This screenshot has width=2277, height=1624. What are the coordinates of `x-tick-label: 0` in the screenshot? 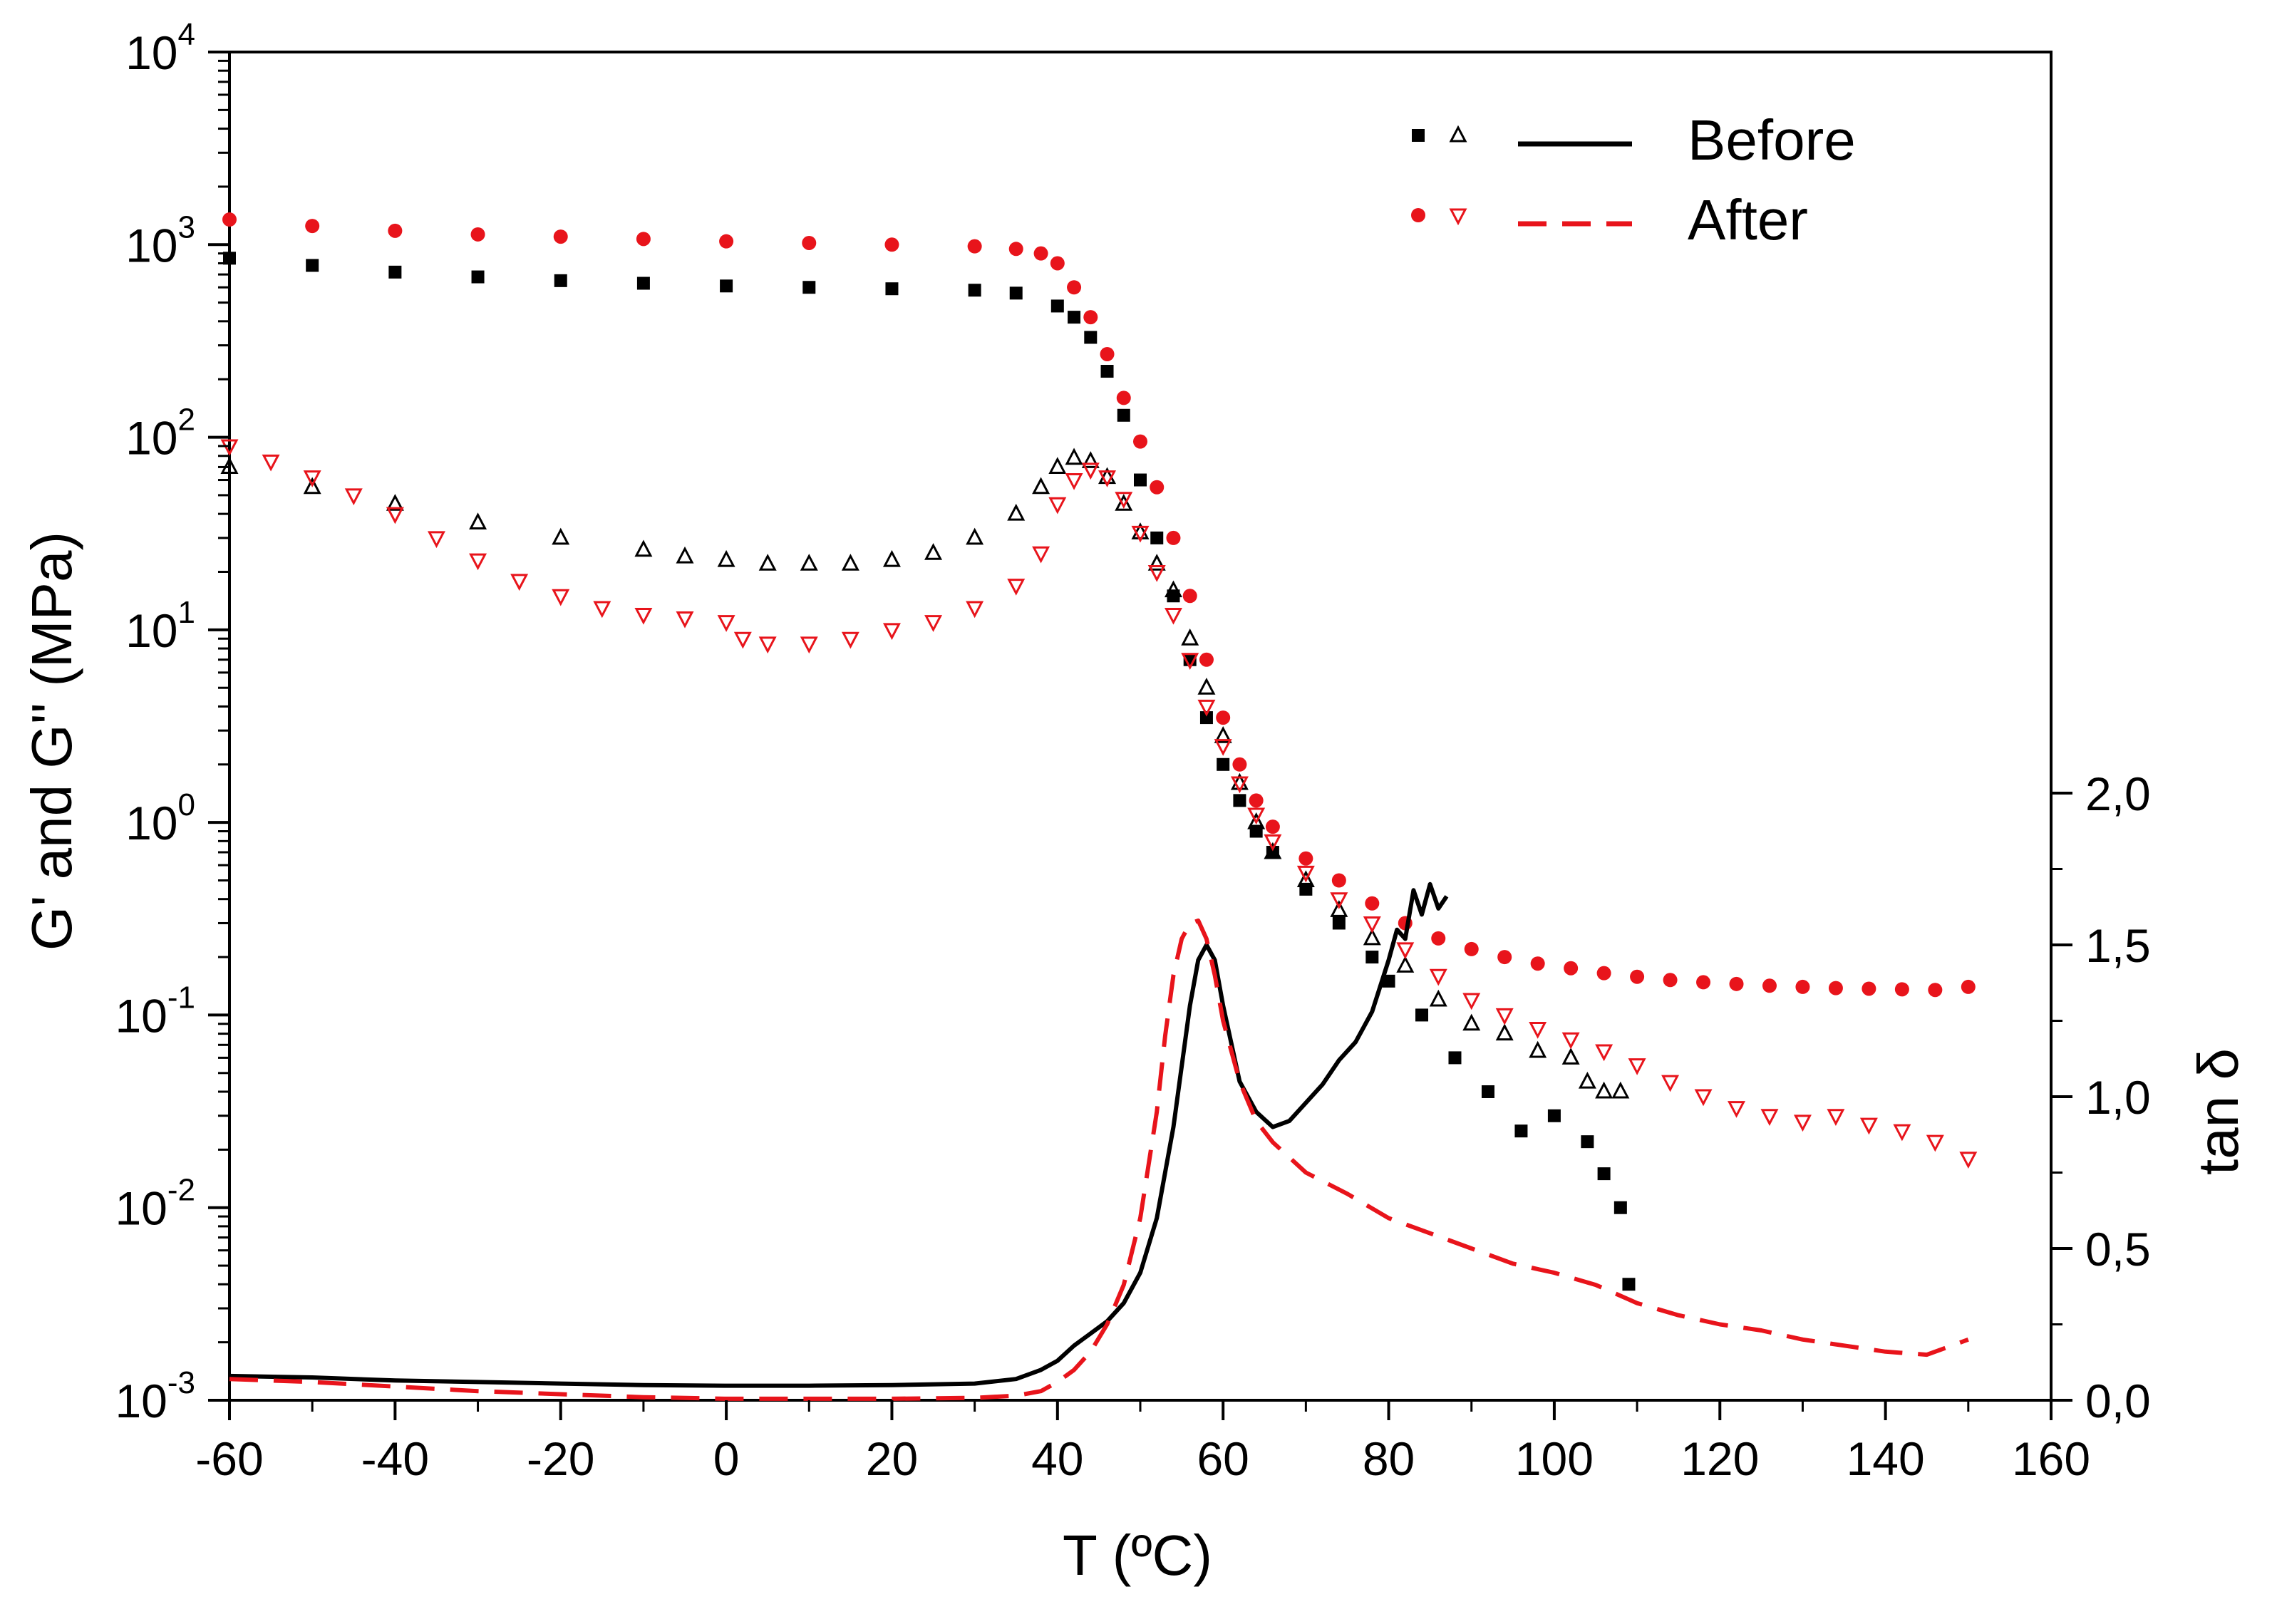 It's located at (726, 1458).